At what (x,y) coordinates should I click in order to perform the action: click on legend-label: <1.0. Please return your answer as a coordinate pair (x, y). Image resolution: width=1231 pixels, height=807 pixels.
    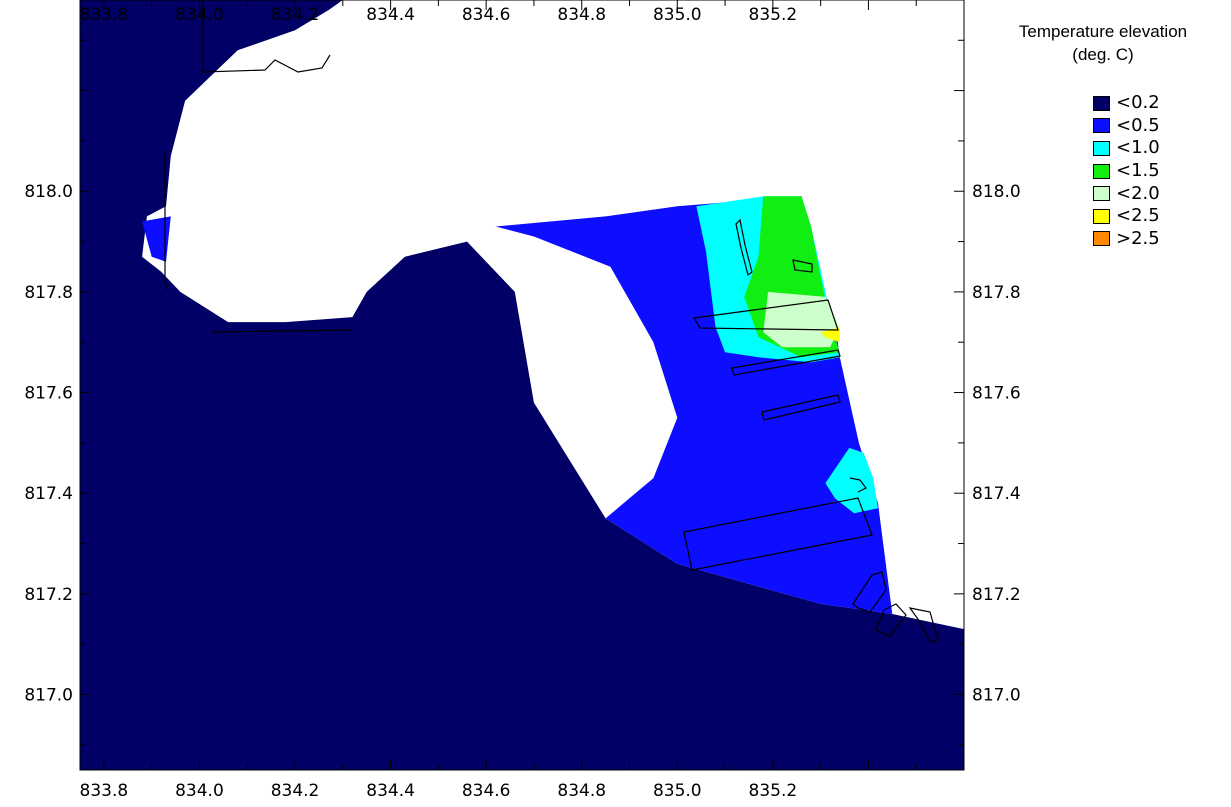
    Looking at the image, I should click on (1138, 148).